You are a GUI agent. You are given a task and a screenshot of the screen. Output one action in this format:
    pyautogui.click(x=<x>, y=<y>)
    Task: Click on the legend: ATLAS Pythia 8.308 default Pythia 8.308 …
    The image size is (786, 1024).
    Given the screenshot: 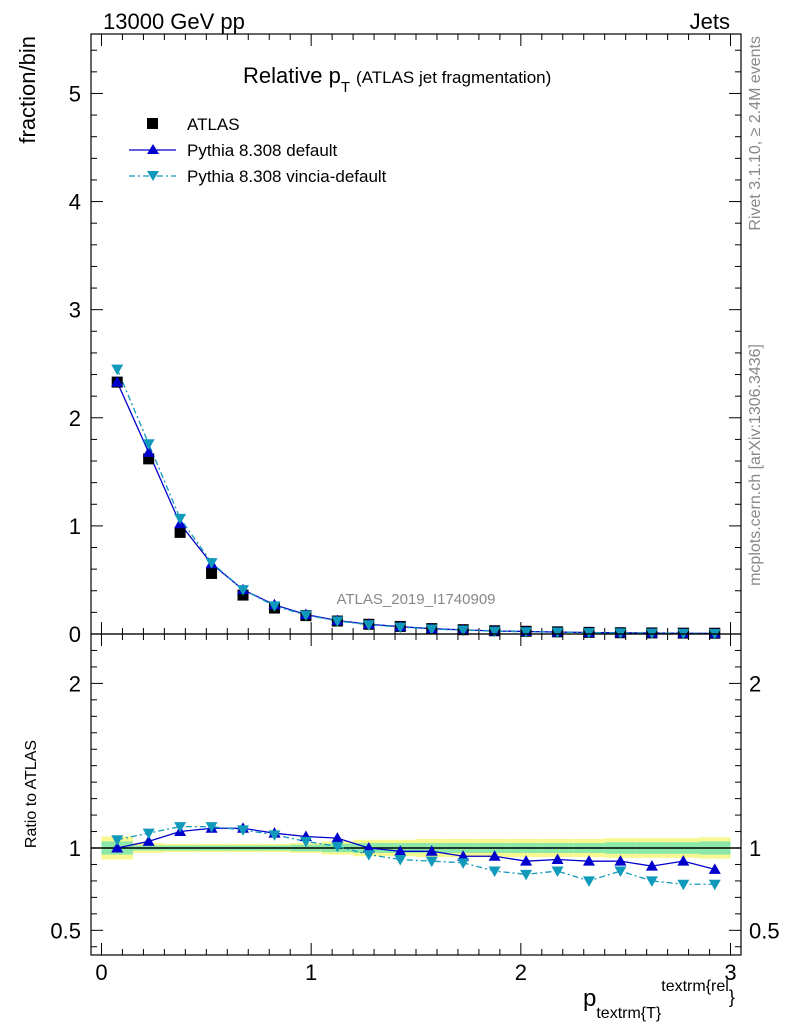 What is the action you would take?
    pyautogui.click(x=258, y=150)
    